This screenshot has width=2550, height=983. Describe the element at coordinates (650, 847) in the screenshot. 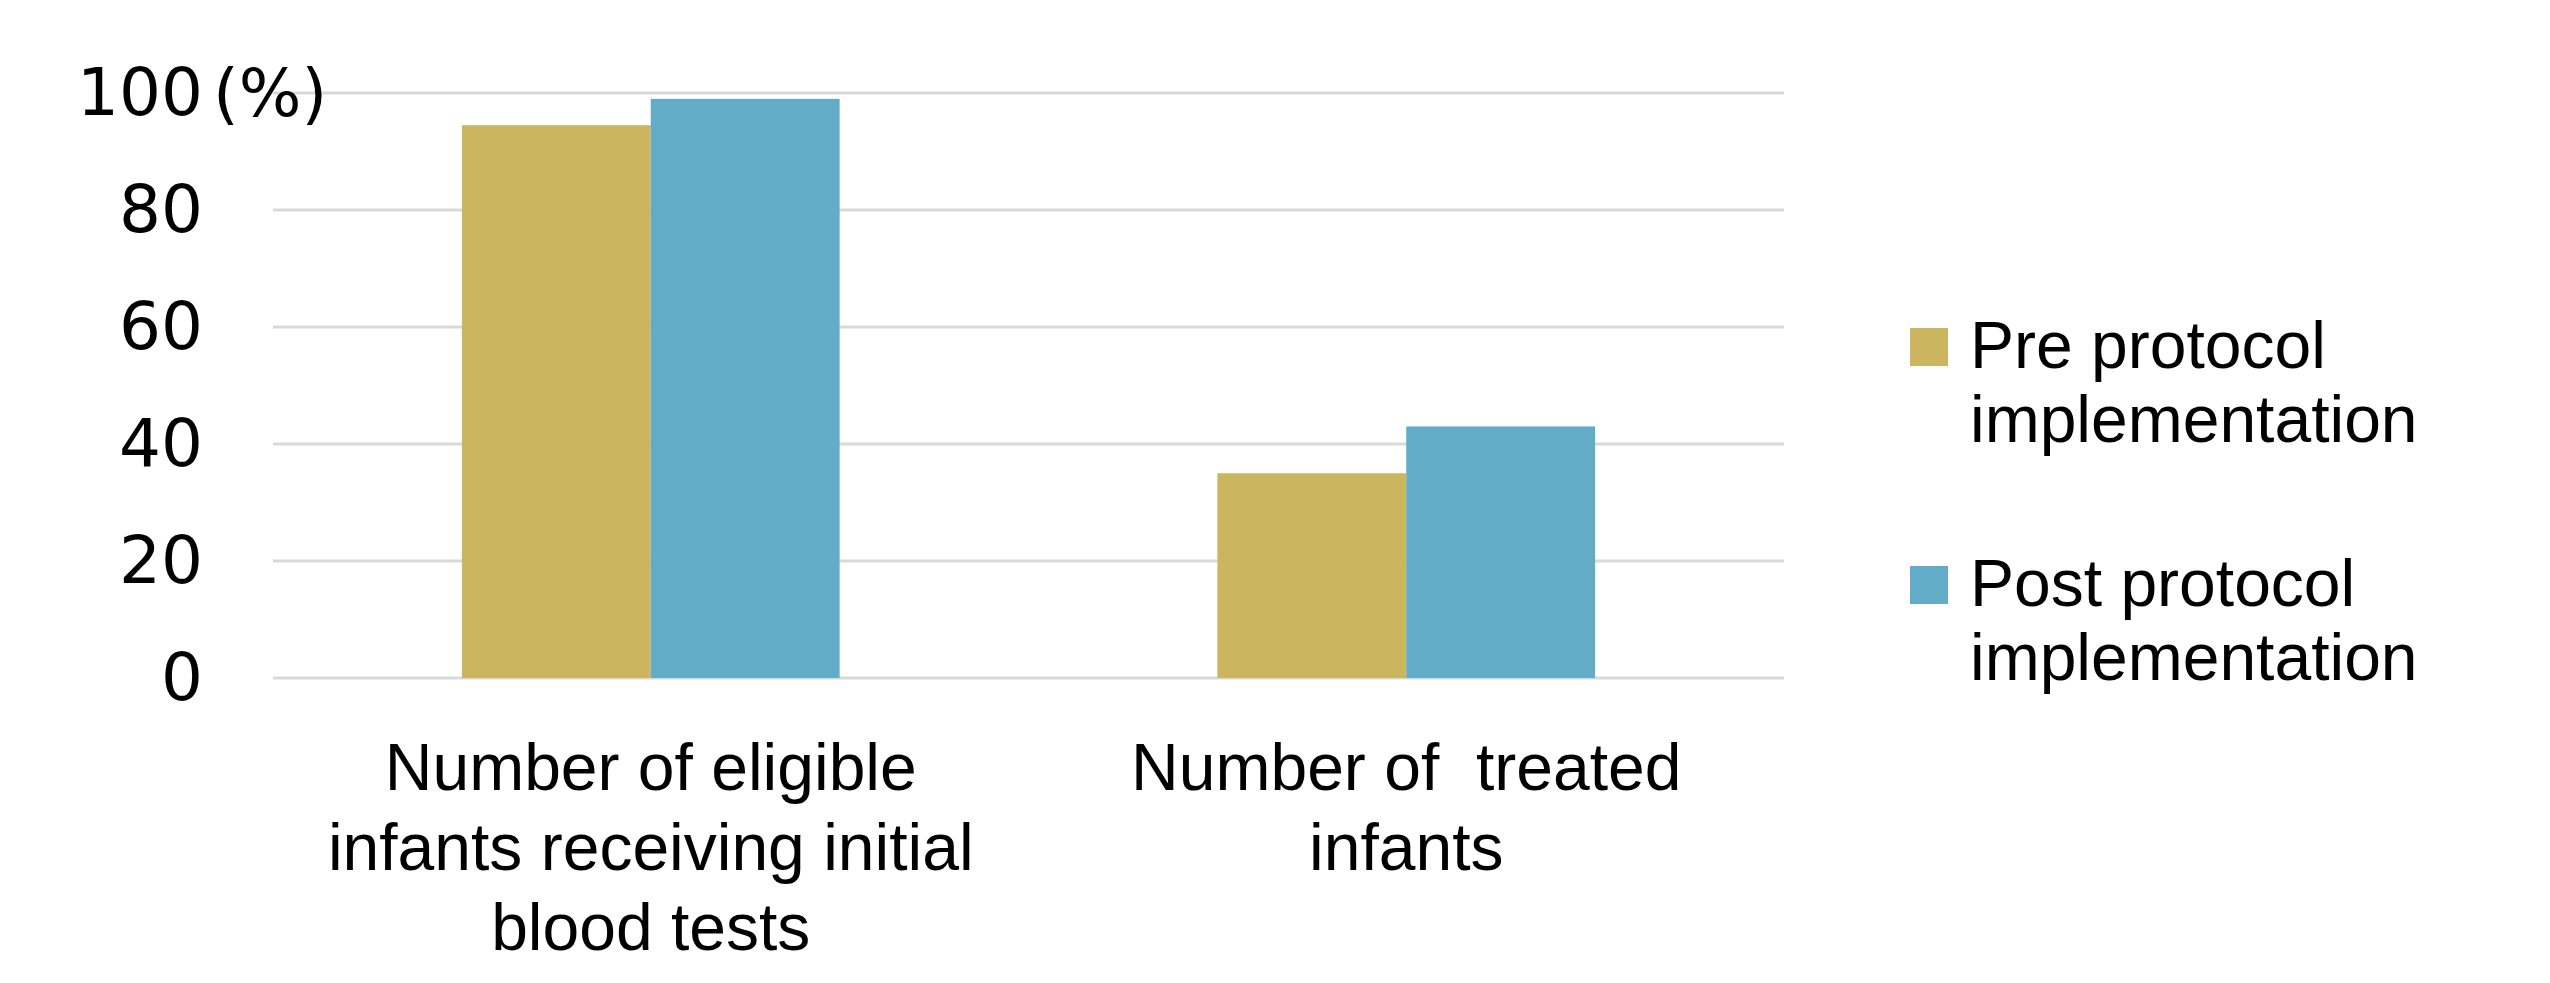

I see `x-tick-label: Number of eligible infants receiving initial blood tests` at that location.